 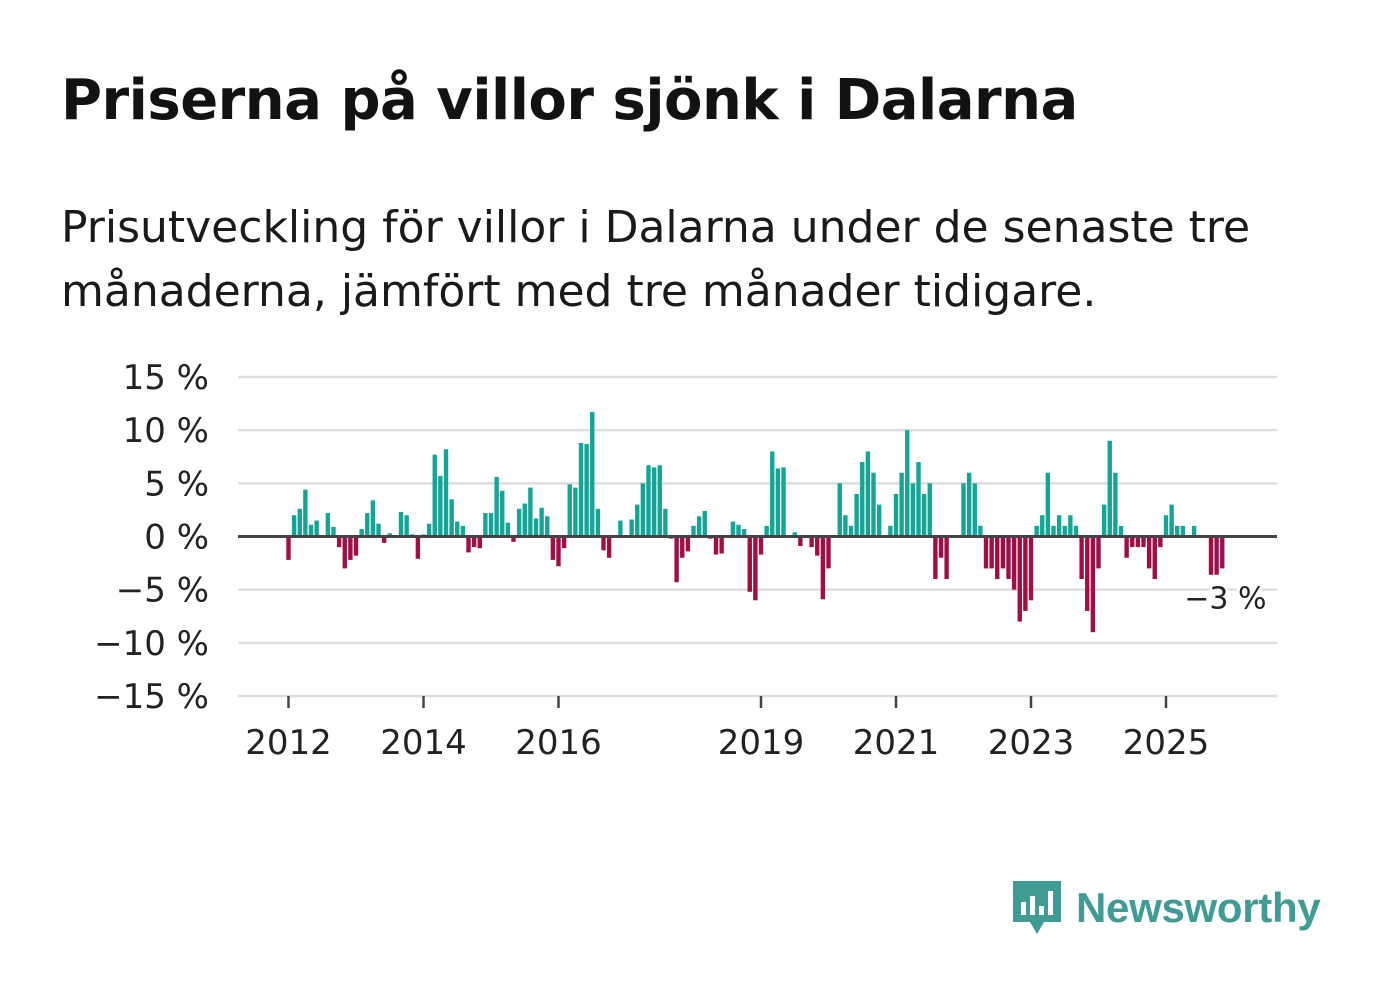 What do you see at coordinates (761, 743) in the screenshot?
I see `x-tick-label: 2019` at bounding box center [761, 743].